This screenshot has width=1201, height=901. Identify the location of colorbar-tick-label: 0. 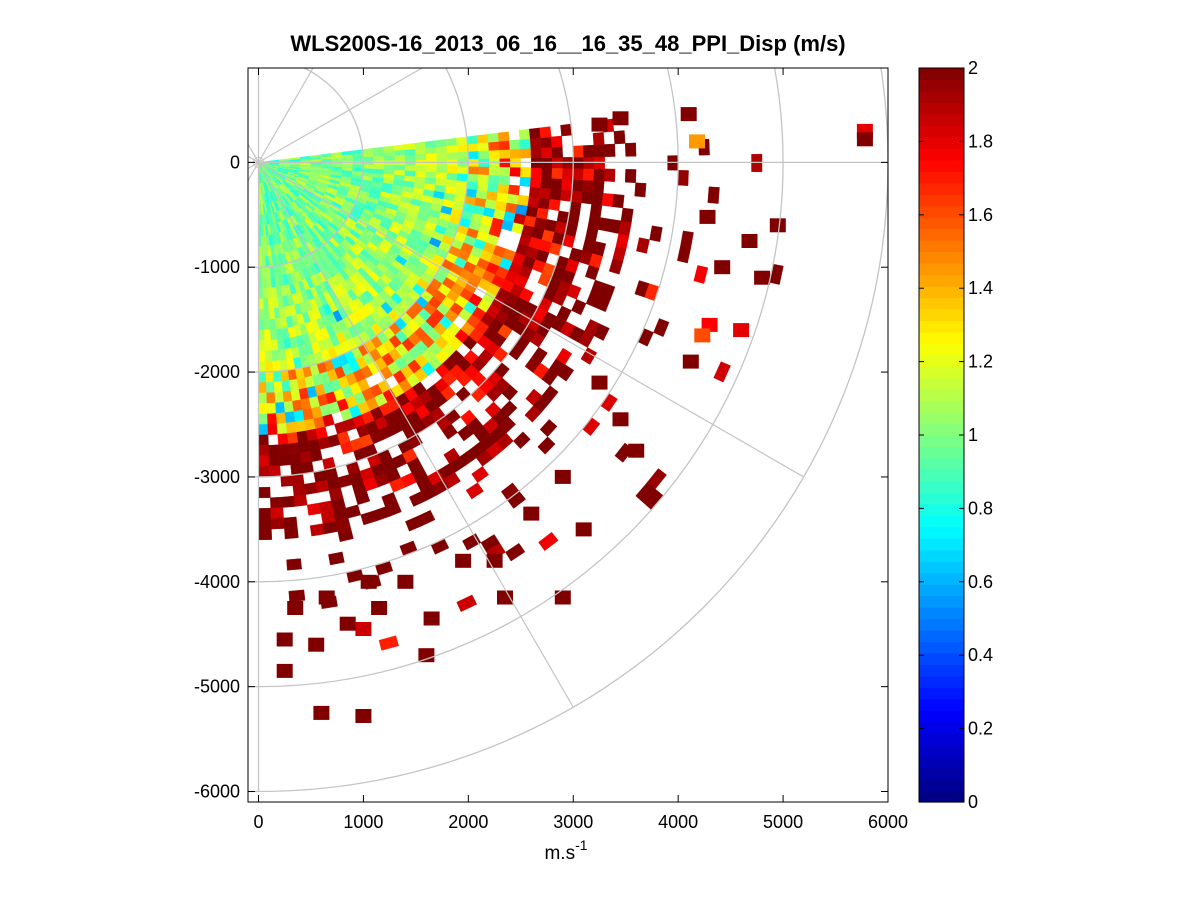
(973, 802).